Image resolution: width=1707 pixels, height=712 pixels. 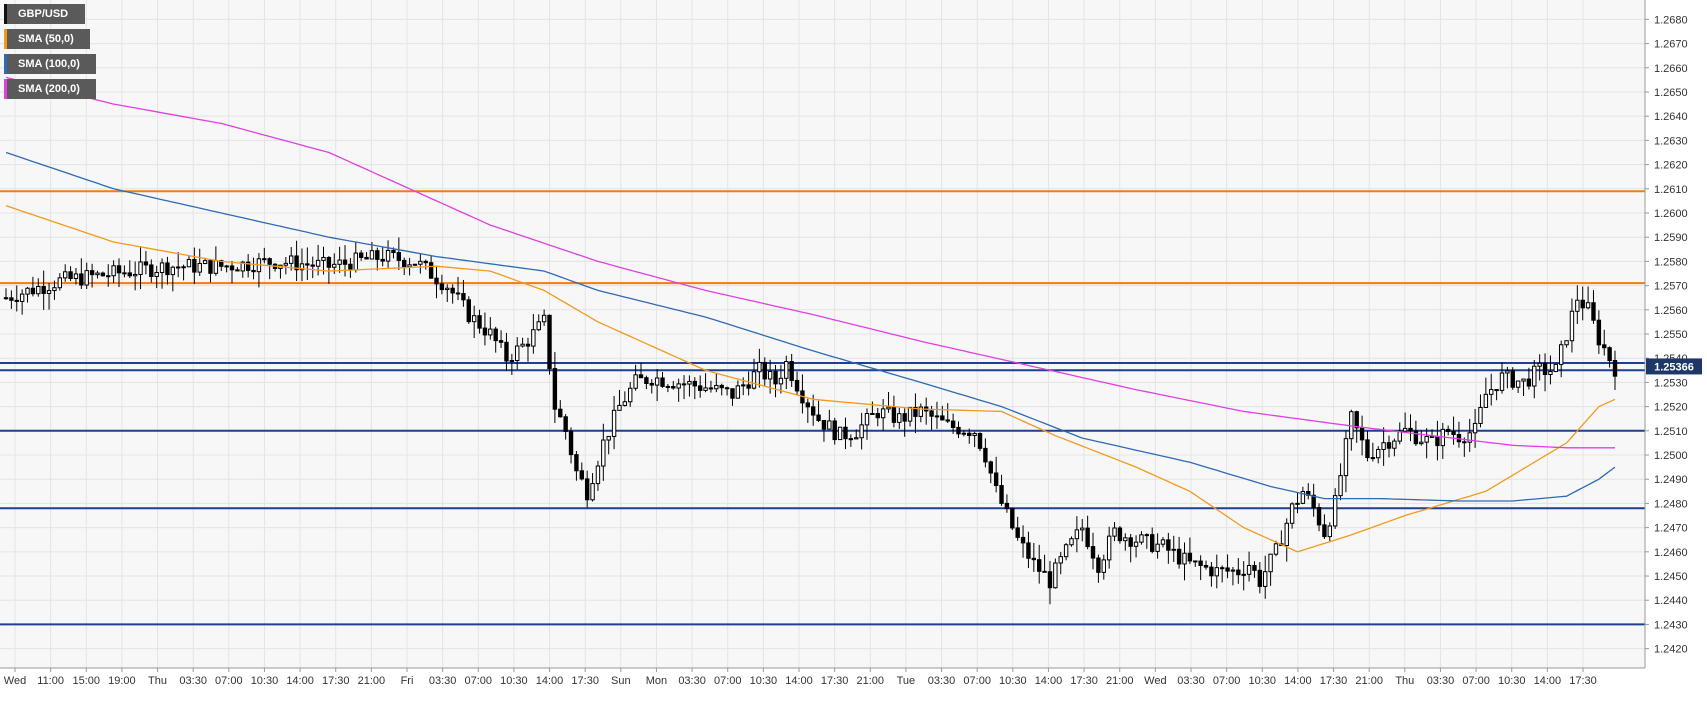 What do you see at coordinates (5, 14) in the screenshot?
I see `symbol-swatch` at bounding box center [5, 14].